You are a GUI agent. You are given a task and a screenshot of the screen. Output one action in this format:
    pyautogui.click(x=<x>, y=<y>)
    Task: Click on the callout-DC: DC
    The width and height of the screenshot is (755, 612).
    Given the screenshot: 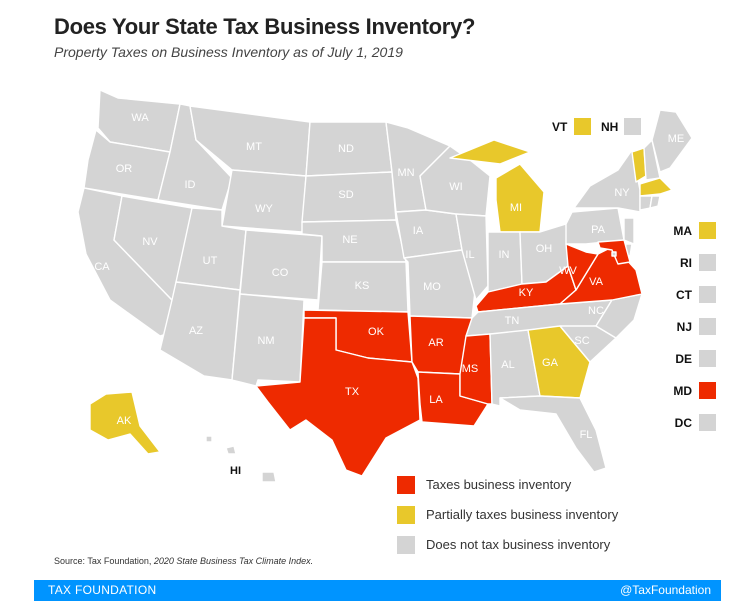 What is the action you would take?
    pyautogui.click(x=686, y=424)
    